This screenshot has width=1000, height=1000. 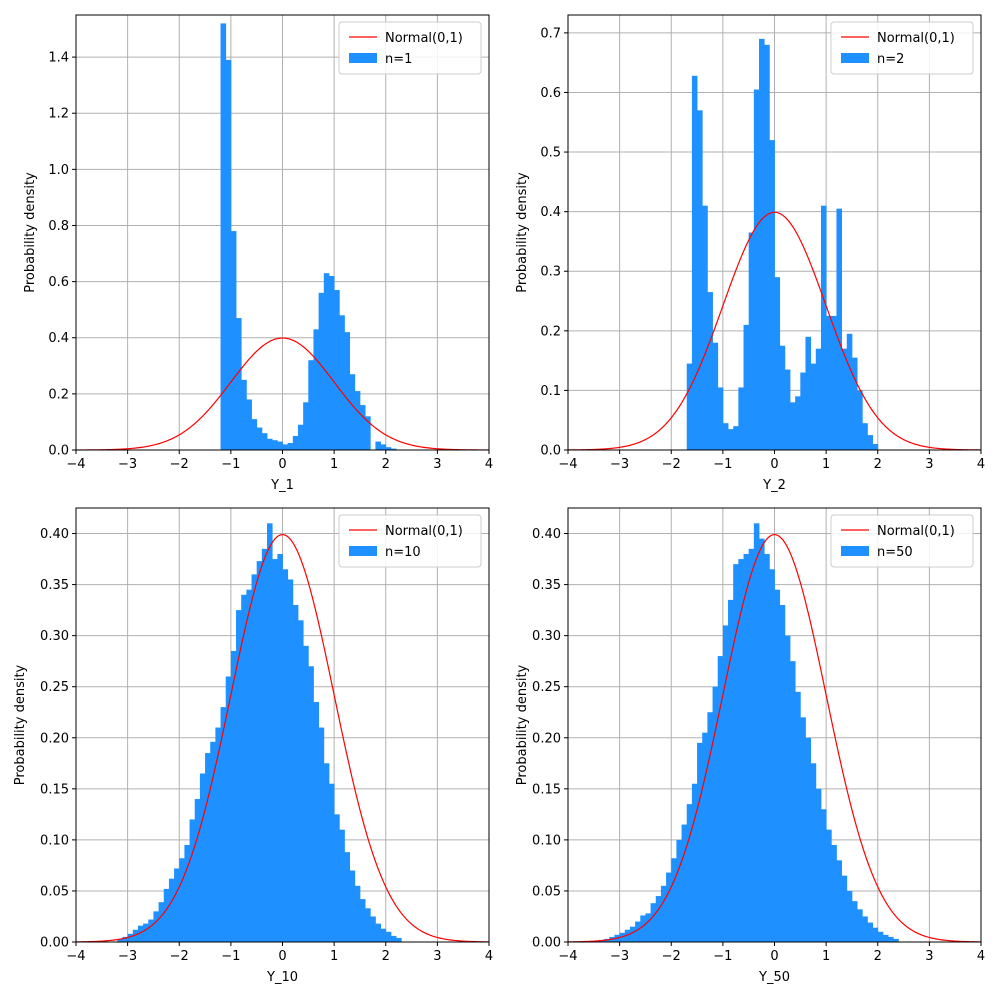 I want to click on legend-label-sample: n=50, so click(x=895, y=552).